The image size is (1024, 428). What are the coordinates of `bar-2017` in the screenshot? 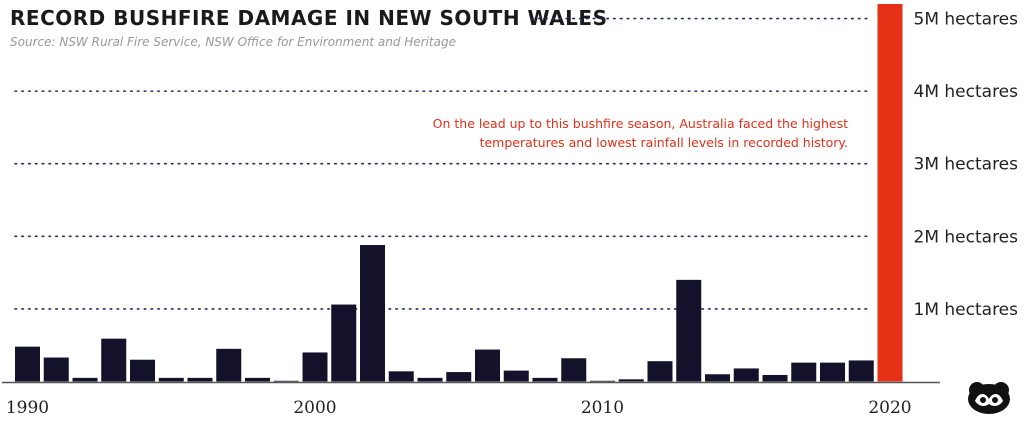 It's located at (804, 372).